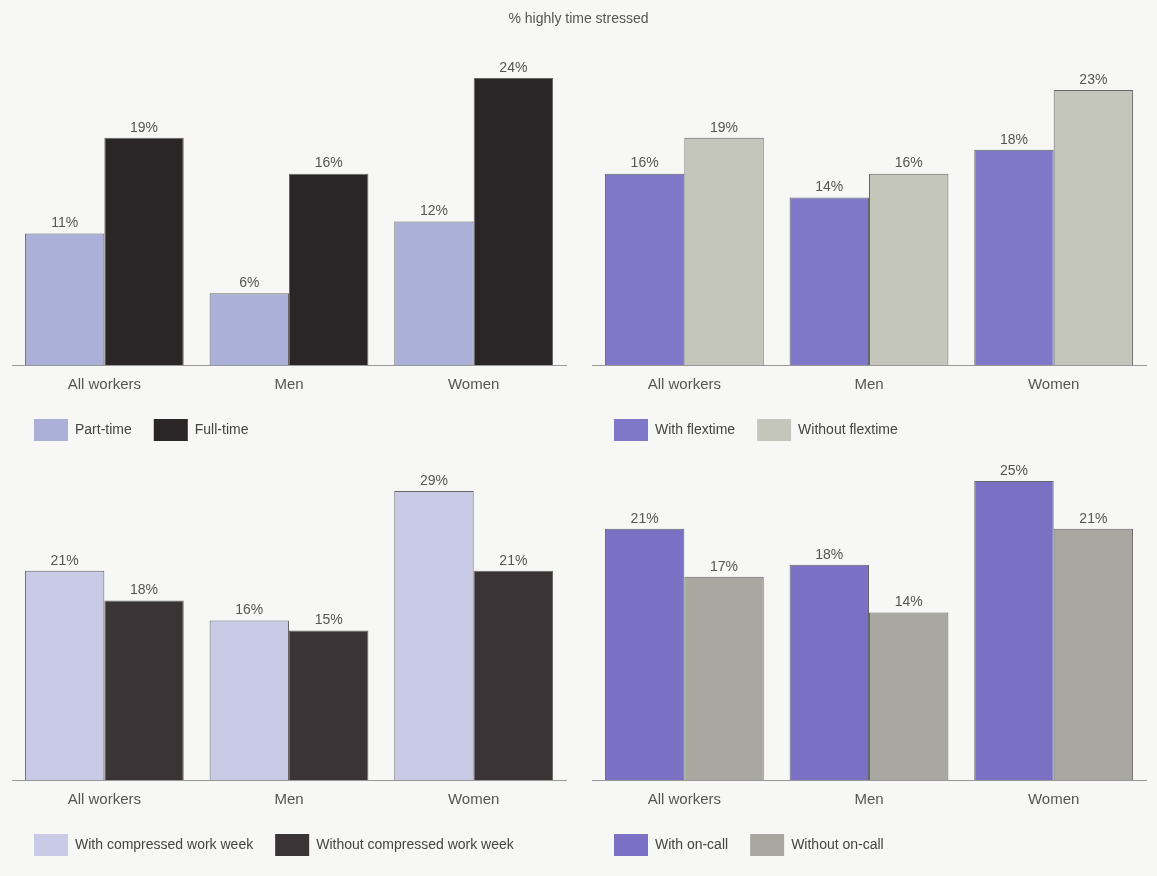 This screenshot has height=876, width=1157. Describe the element at coordinates (433, 210) in the screenshot. I see `data-label: 12%` at that location.